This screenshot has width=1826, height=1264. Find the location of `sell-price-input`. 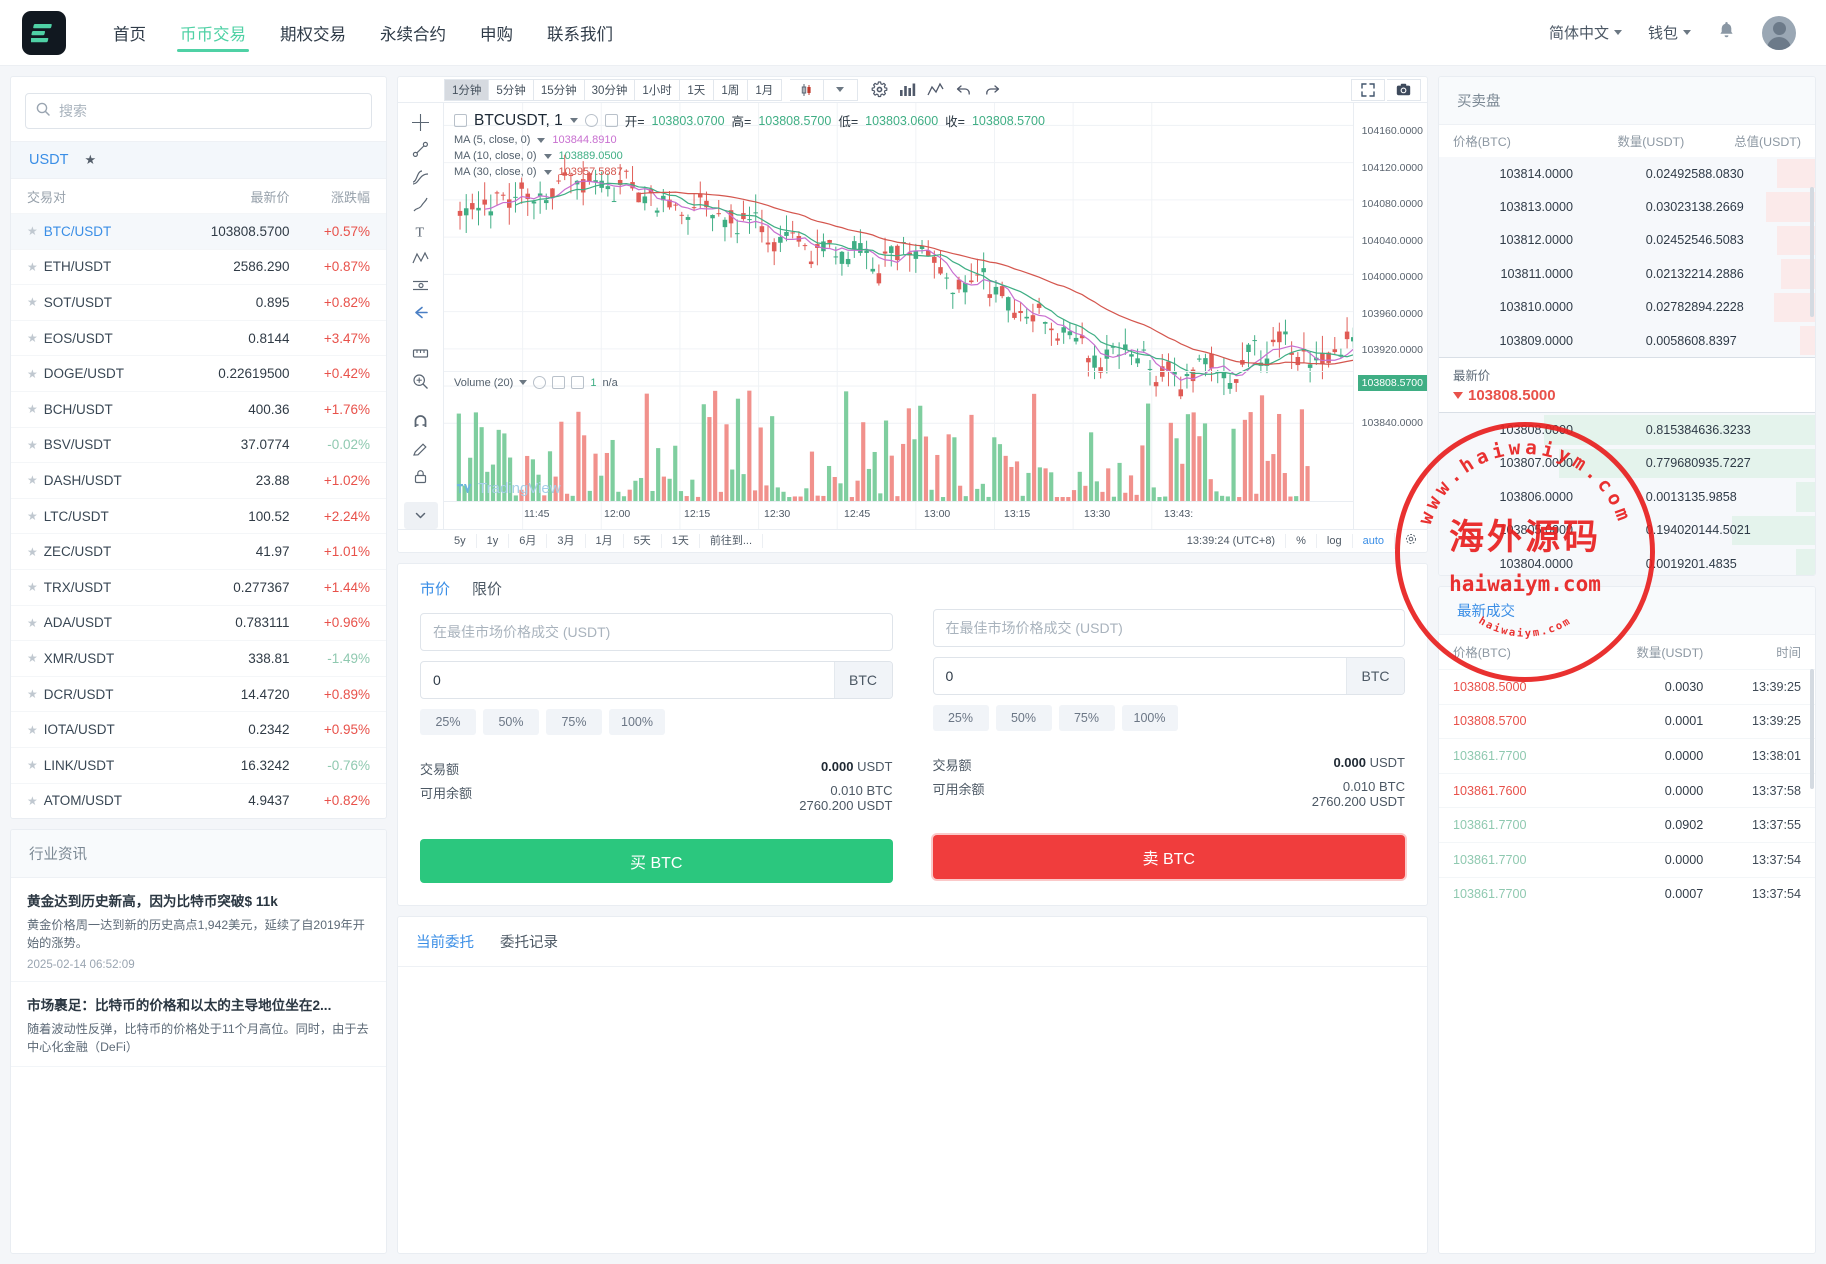

sell-price-input is located at coordinates (1168, 628).